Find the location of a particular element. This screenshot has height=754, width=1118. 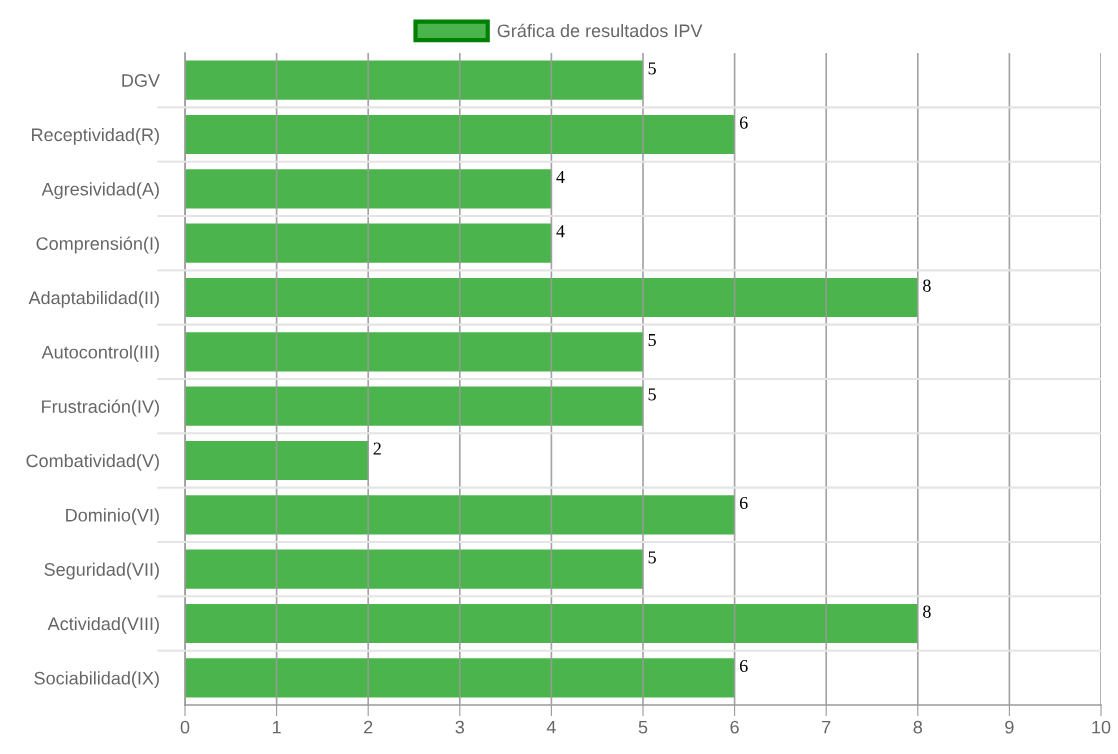

x-tick-label: 3 is located at coordinates (460, 727).